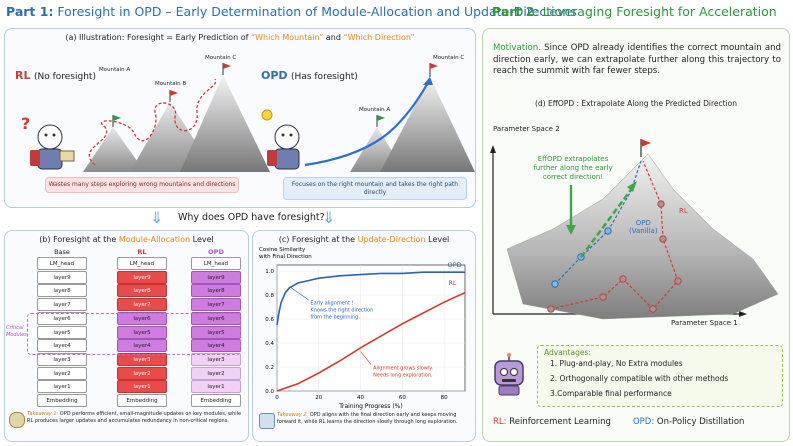  What do you see at coordinates (526, 129) in the screenshot?
I see `axis-y-label: Parameter Space 2` at bounding box center [526, 129].